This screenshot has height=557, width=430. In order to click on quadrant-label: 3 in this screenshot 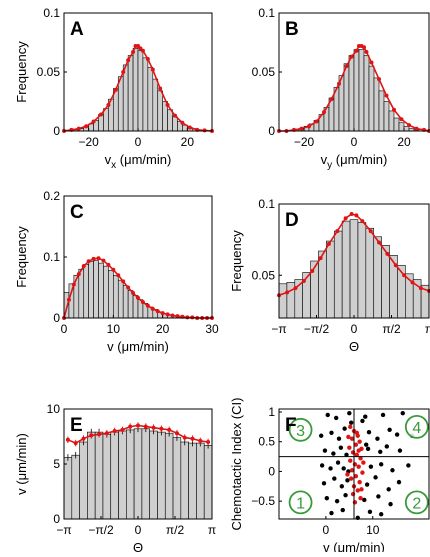, I will do `click(300, 431)`.